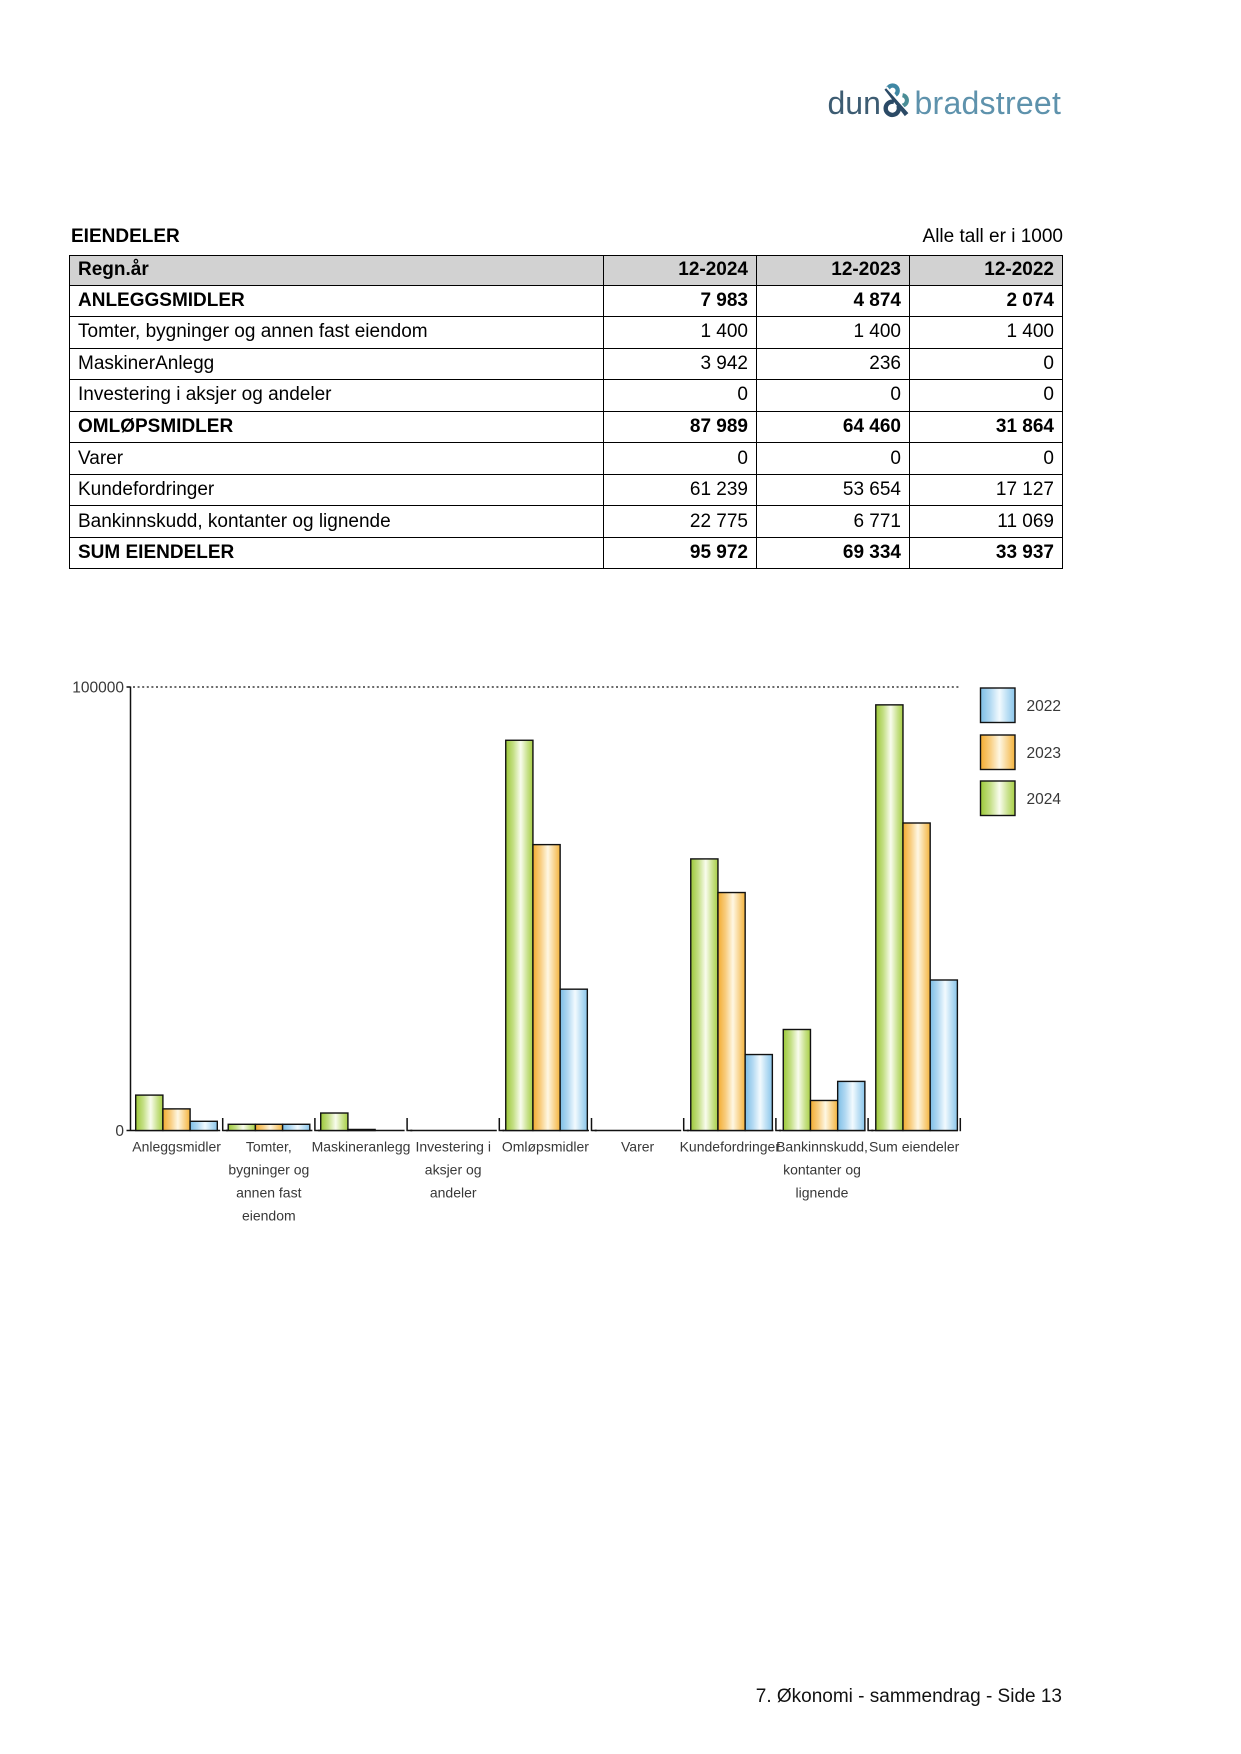 The image size is (1241, 1754). Describe the element at coordinates (269, 1215) in the screenshot. I see `svg-text: eiendom` at that location.